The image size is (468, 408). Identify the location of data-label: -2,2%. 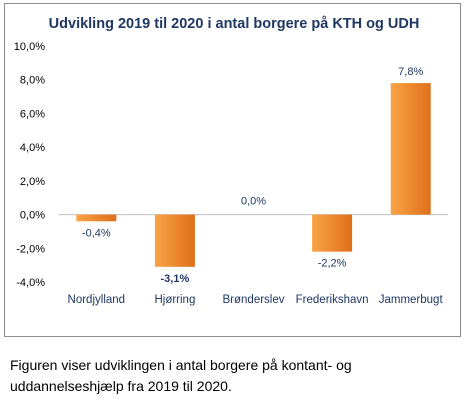
(332, 264).